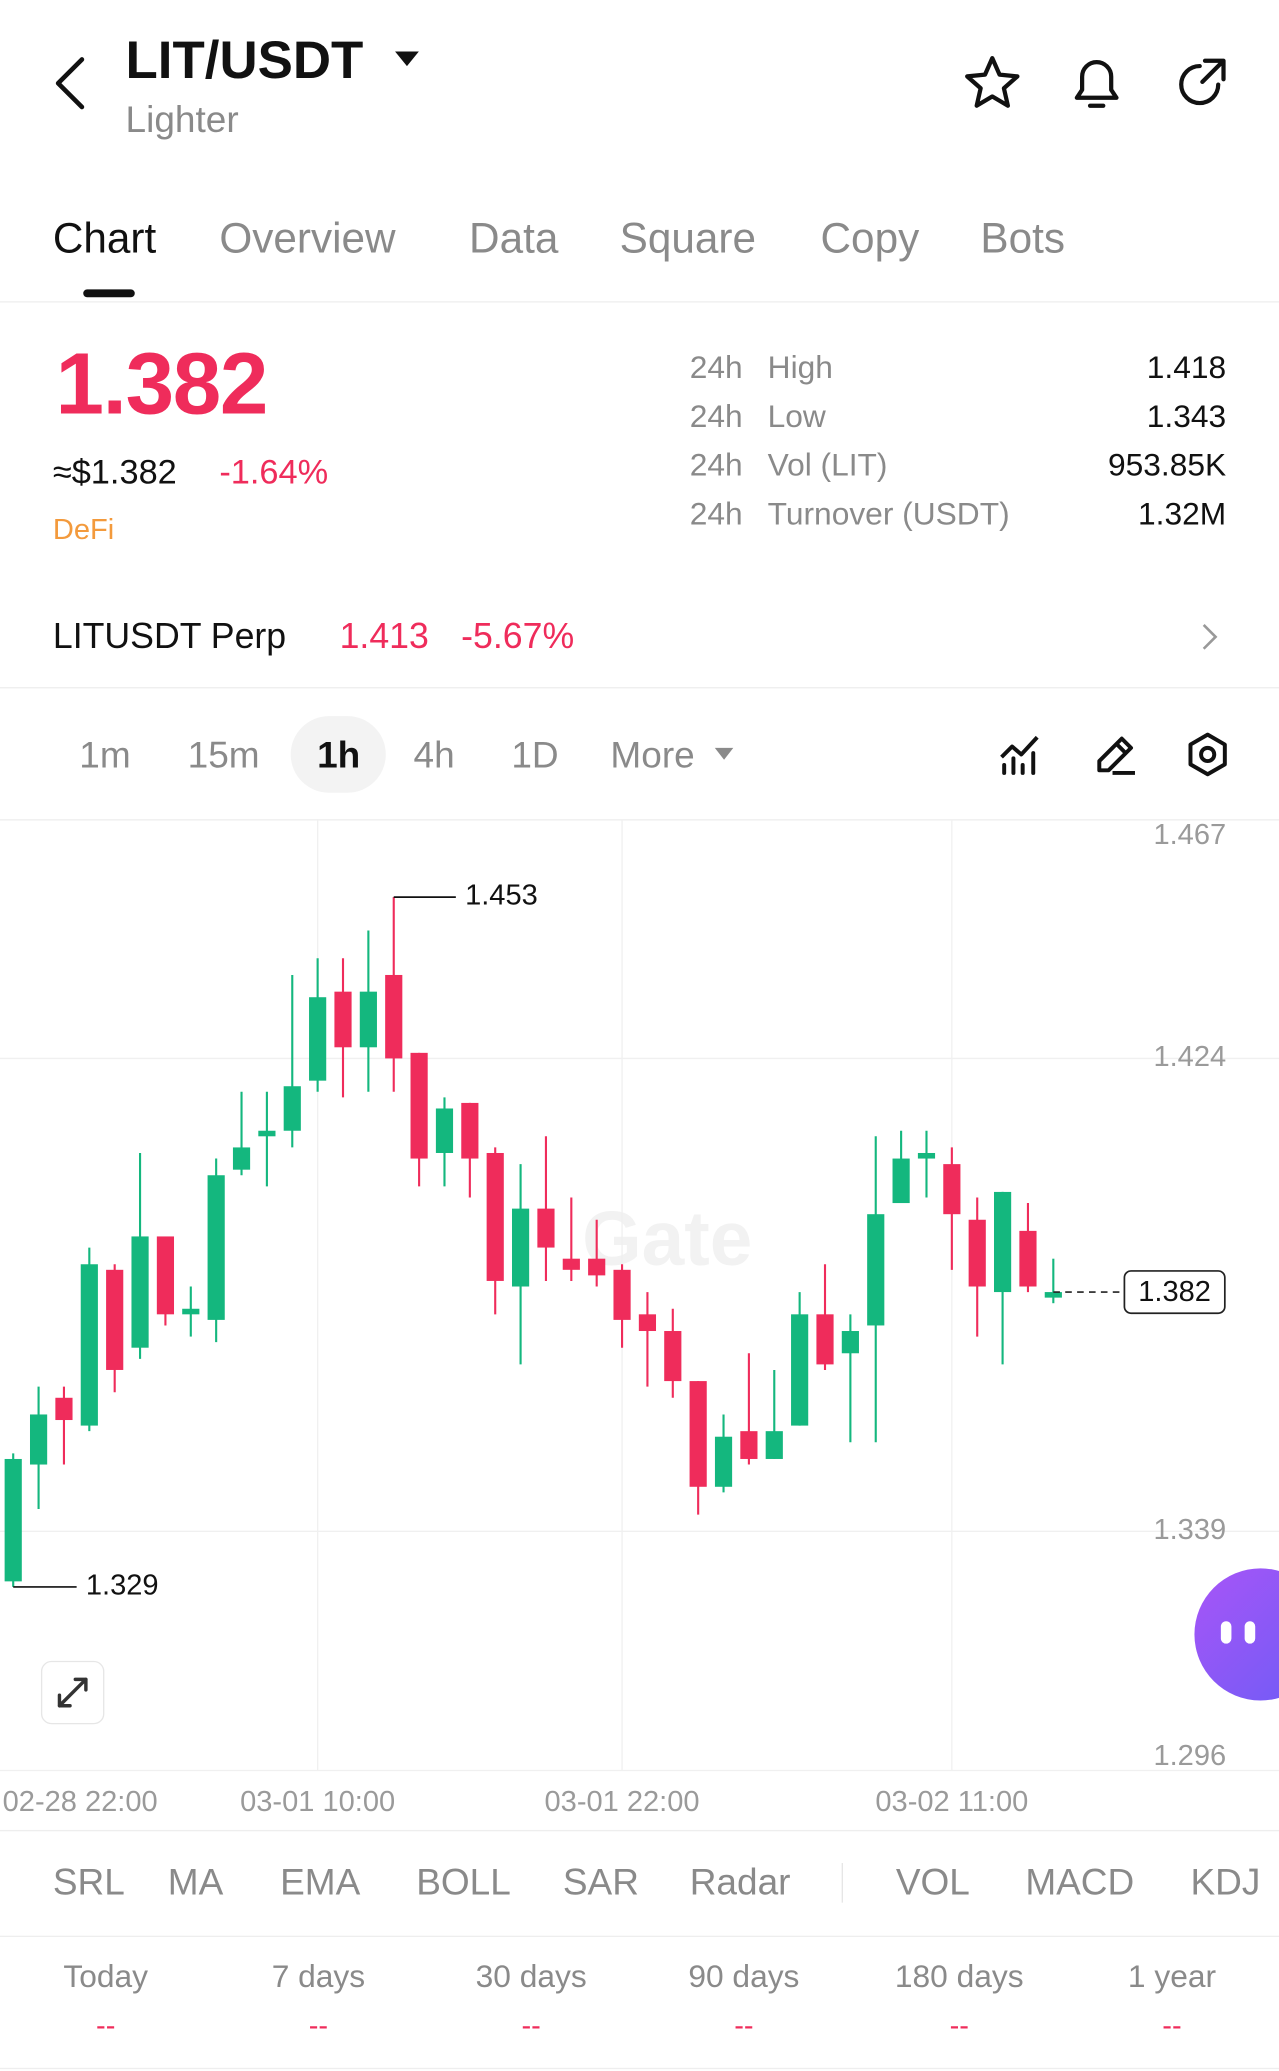  What do you see at coordinates (114, 471) in the screenshot?
I see `usd-price: ≈$1.382` at bounding box center [114, 471].